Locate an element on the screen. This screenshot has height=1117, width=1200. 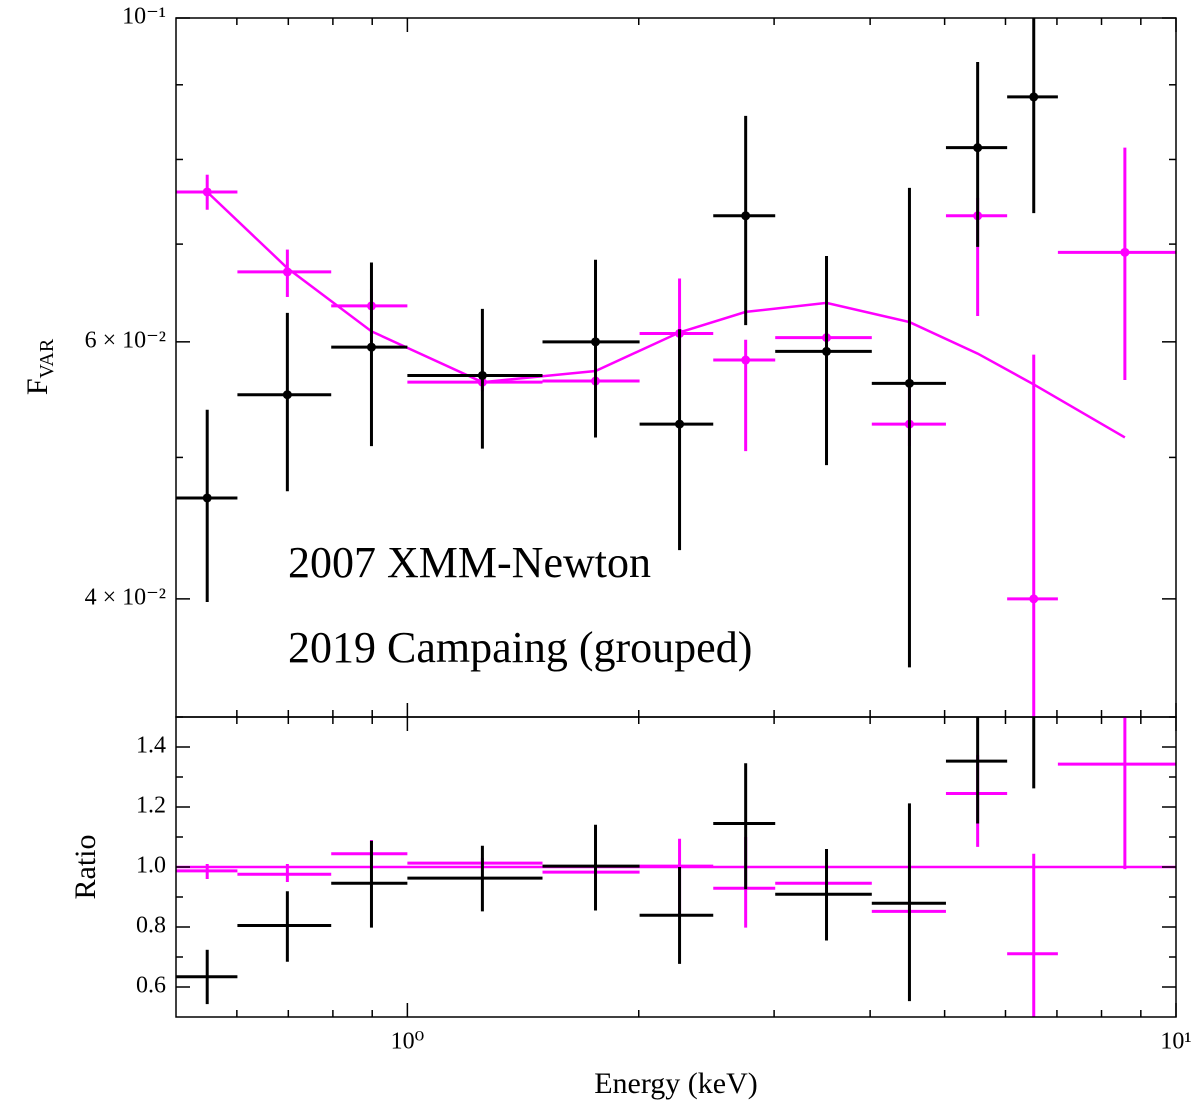
legend-entry: 2007 XMM-Newton is located at coordinates (469, 562).